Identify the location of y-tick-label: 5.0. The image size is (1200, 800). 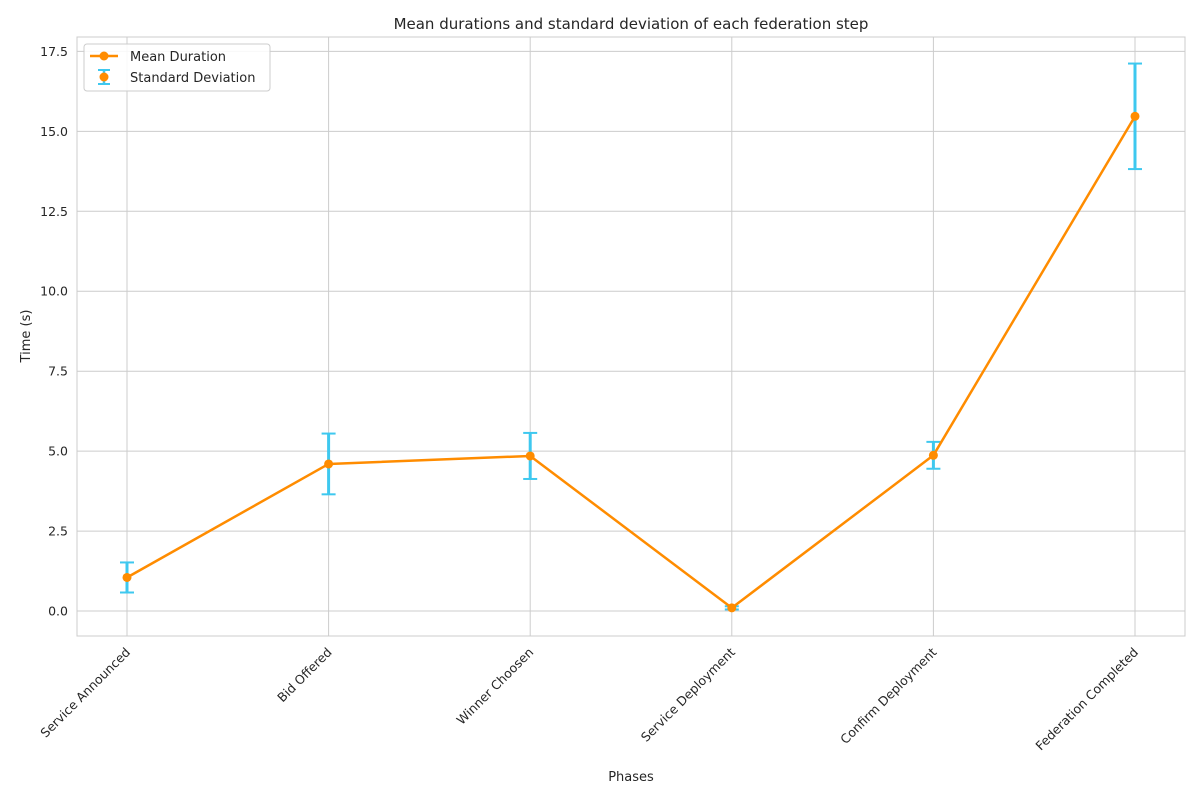
(58, 451).